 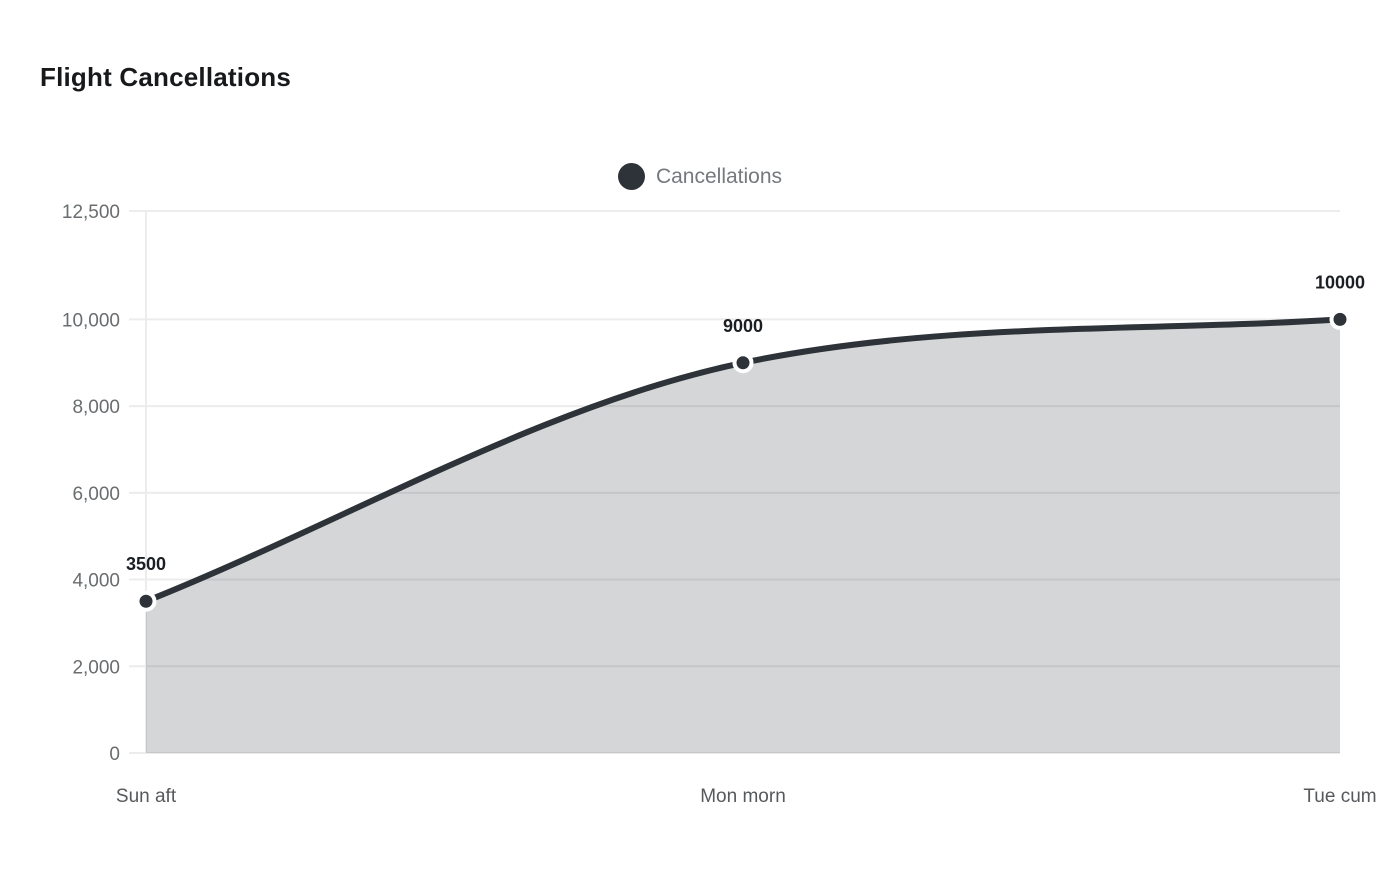 I want to click on legend: Cancellations, so click(x=700, y=176).